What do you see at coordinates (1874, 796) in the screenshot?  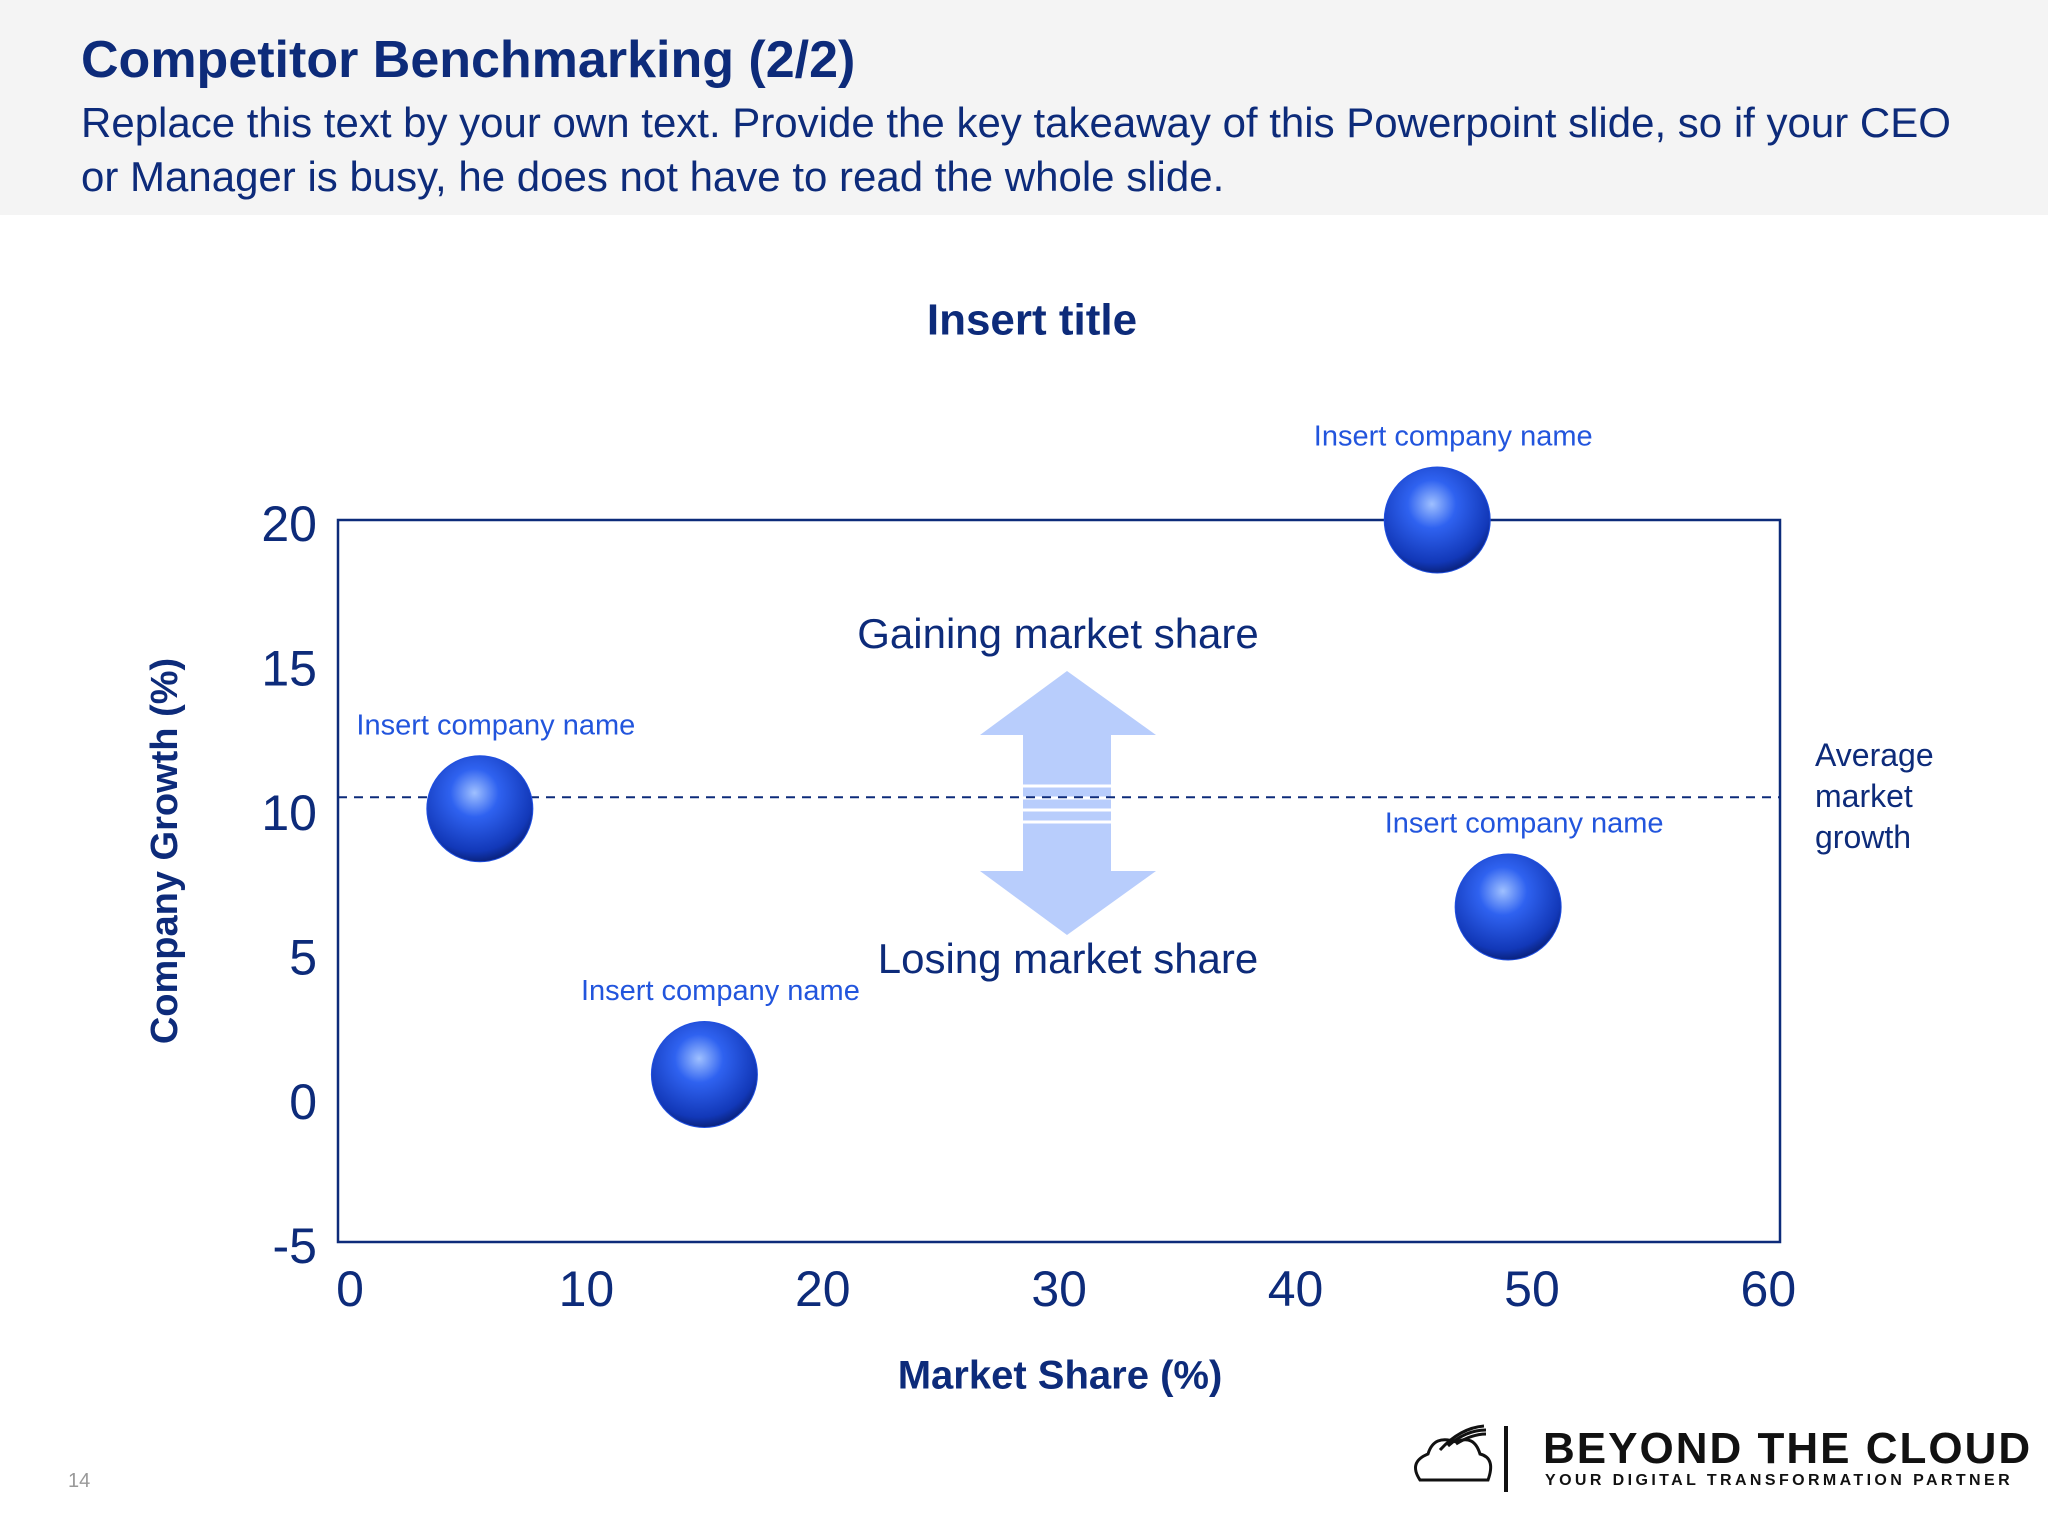 I see `reference-label: Average market growth` at bounding box center [1874, 796].